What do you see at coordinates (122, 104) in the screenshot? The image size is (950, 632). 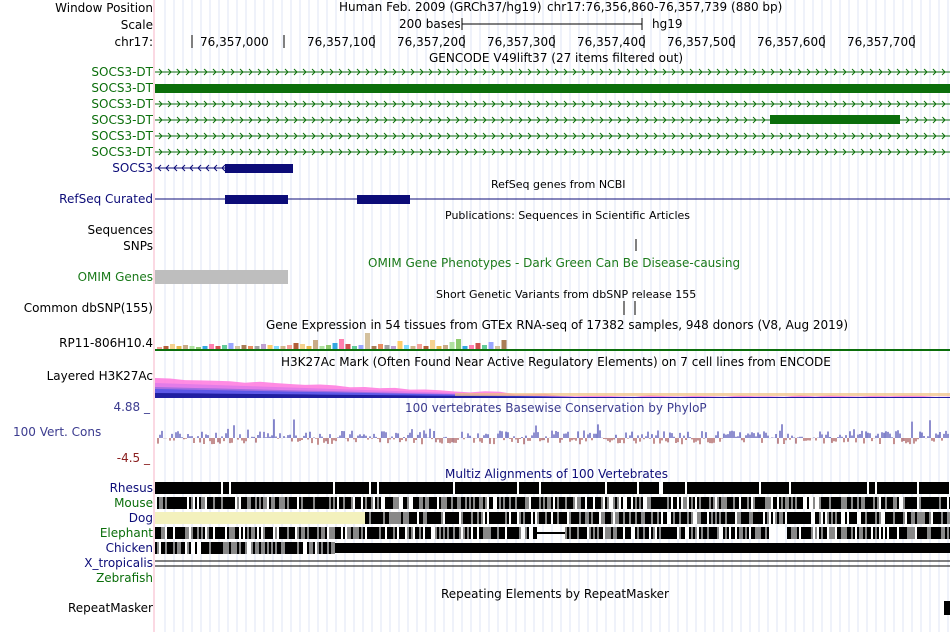 I see `track-label-gencode-tx-3: SOCS3-DT` at bounding box center [122, 104].